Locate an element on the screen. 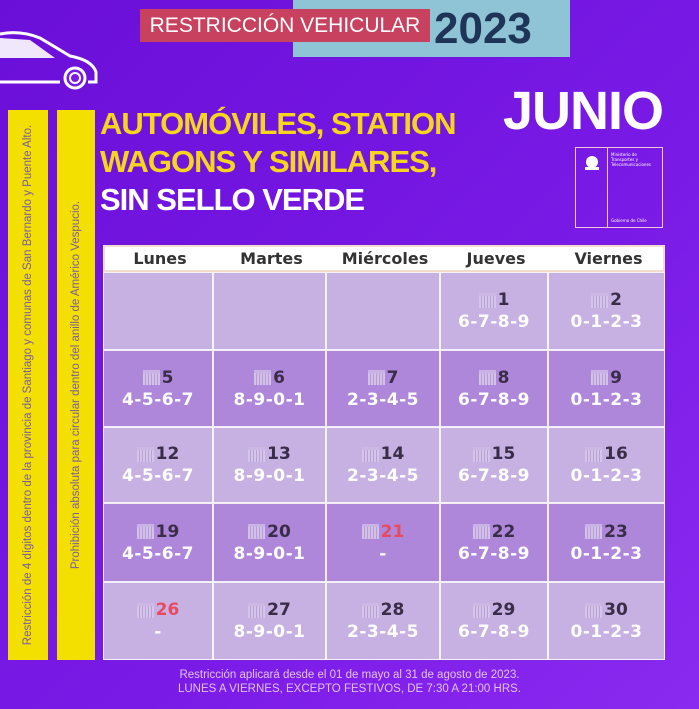  day-number: 5 is located at coordinates (158, 377).